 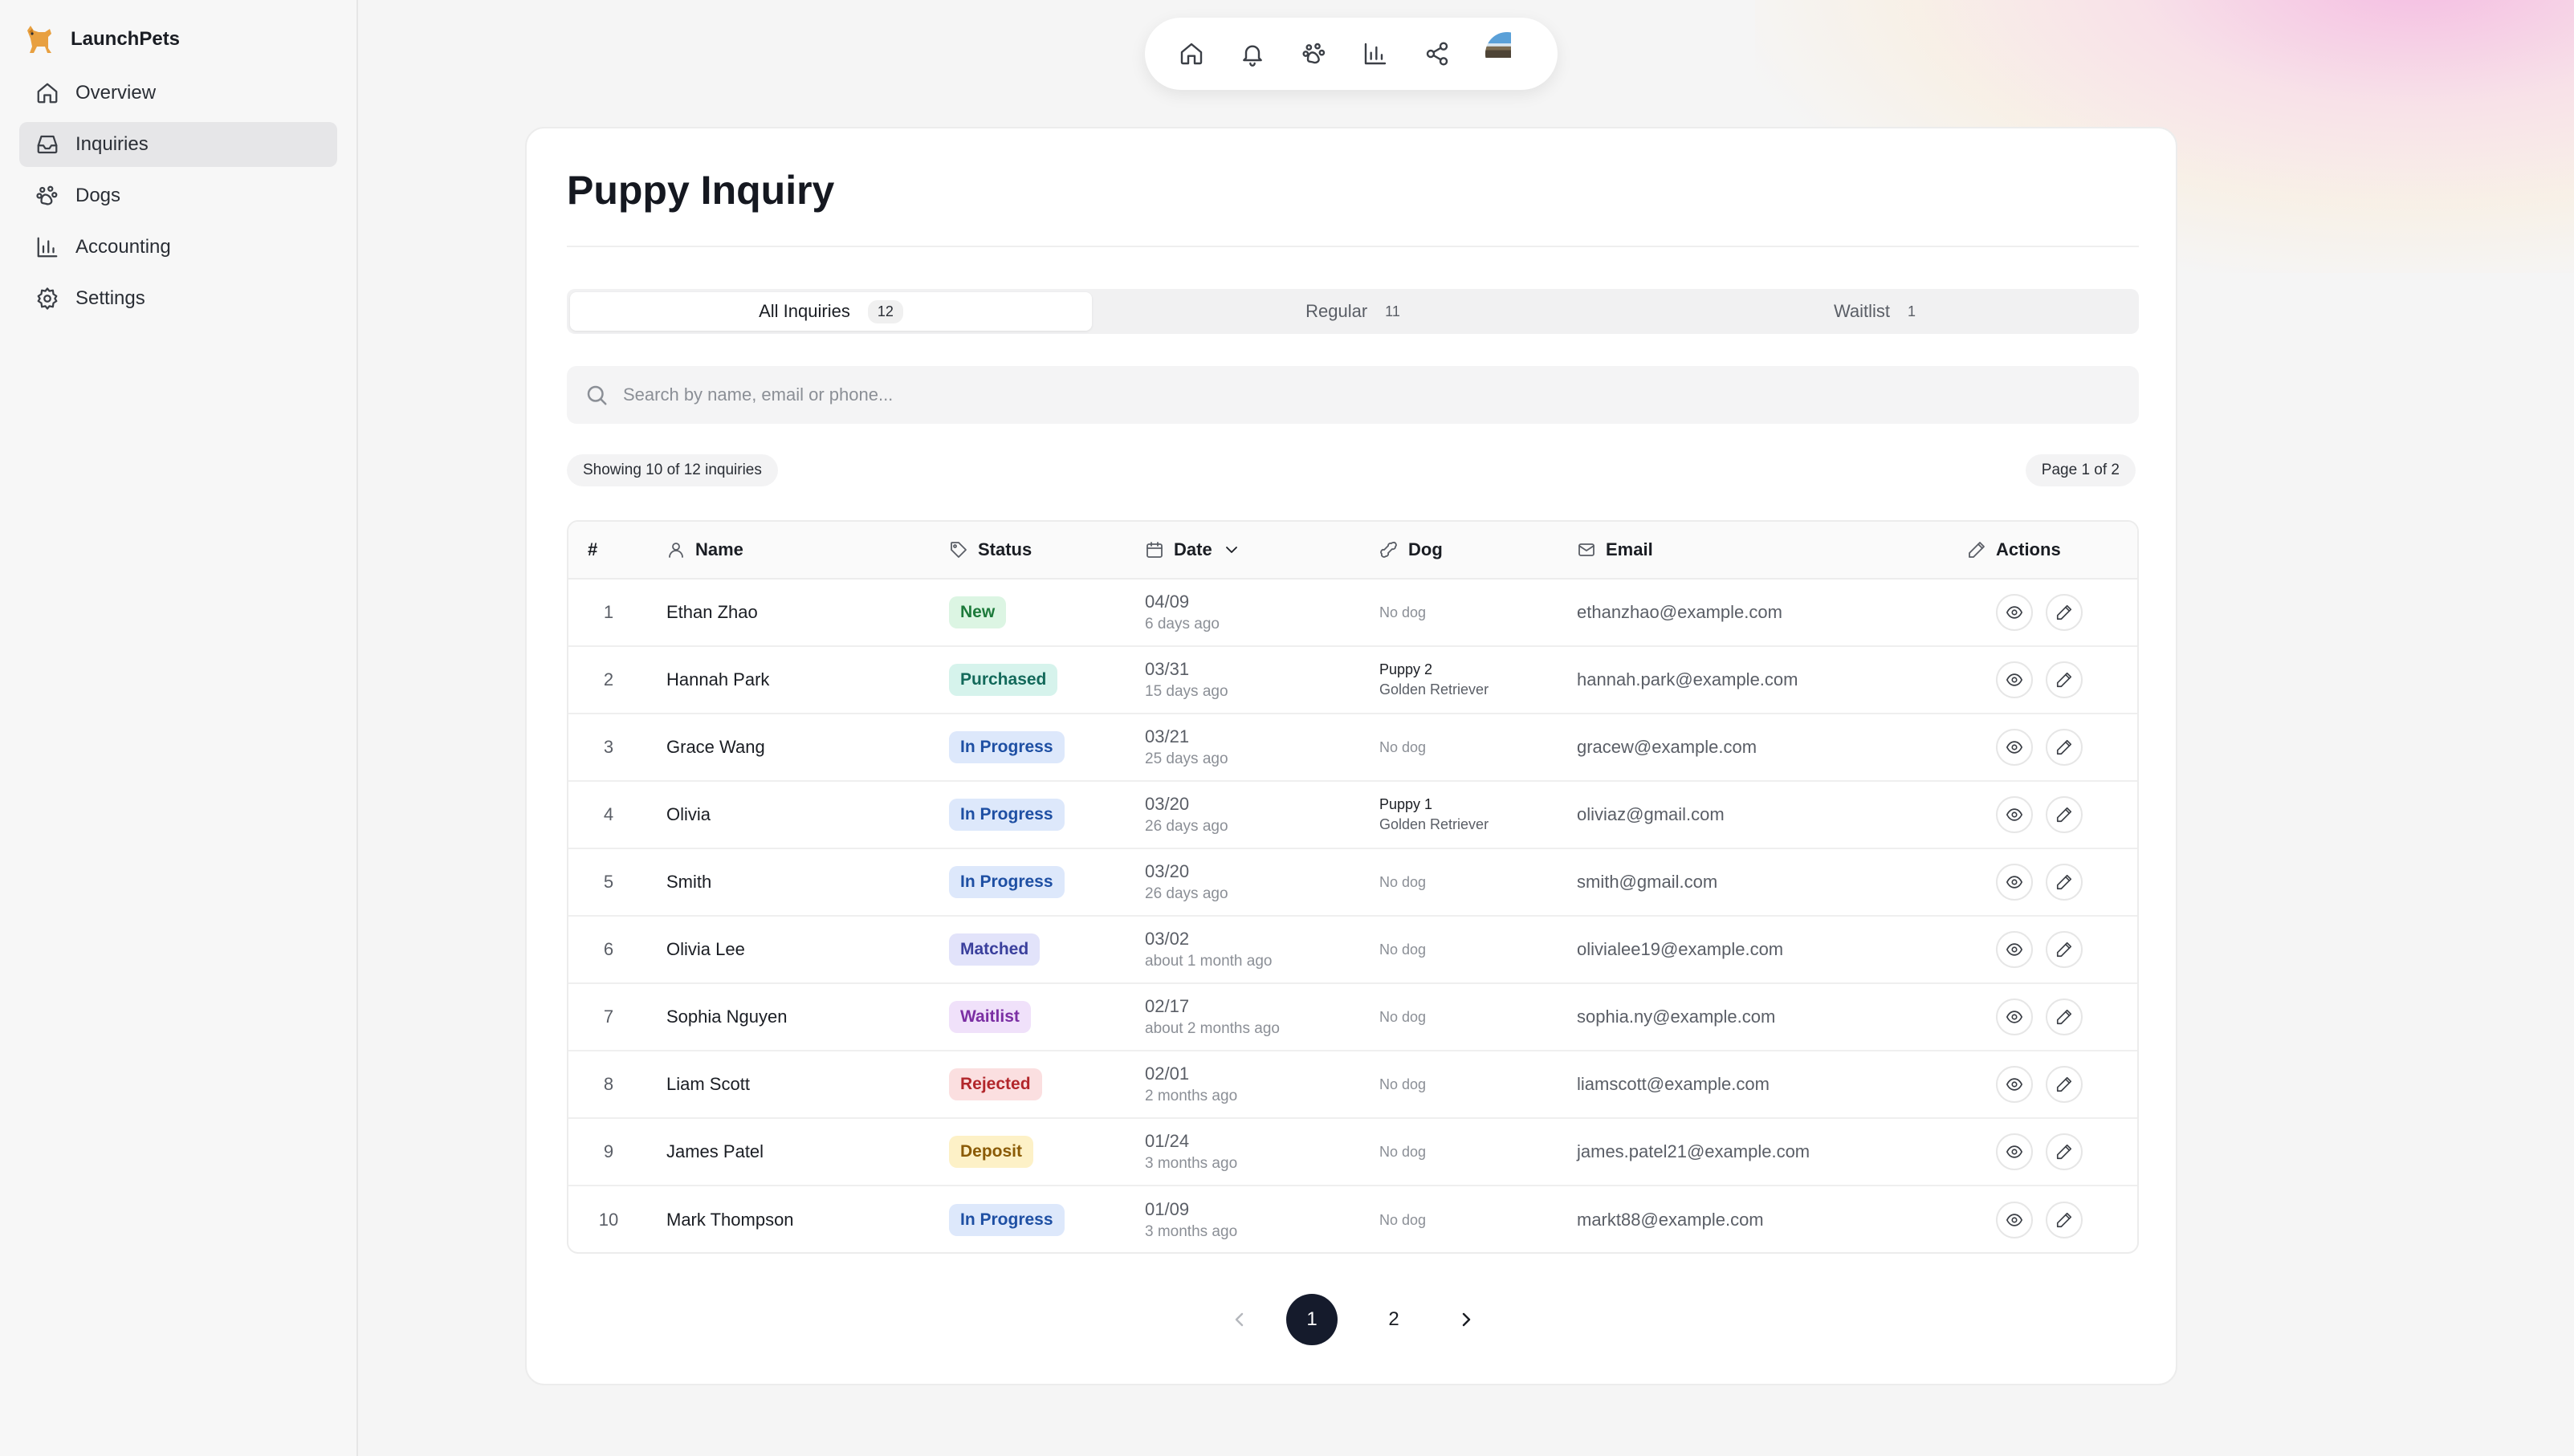 What do you see at coordinates (1353, 311) in the screenshot?
I see `tab-regular: Regular 11` at bounding box center [1353, 311].